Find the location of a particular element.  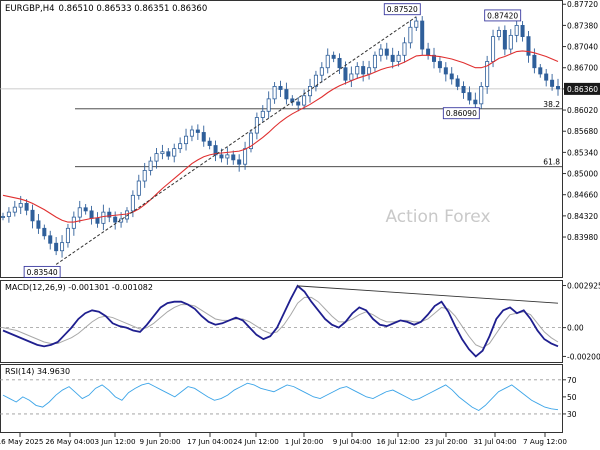

macd-signal-line is located at coordinates (280, 322).